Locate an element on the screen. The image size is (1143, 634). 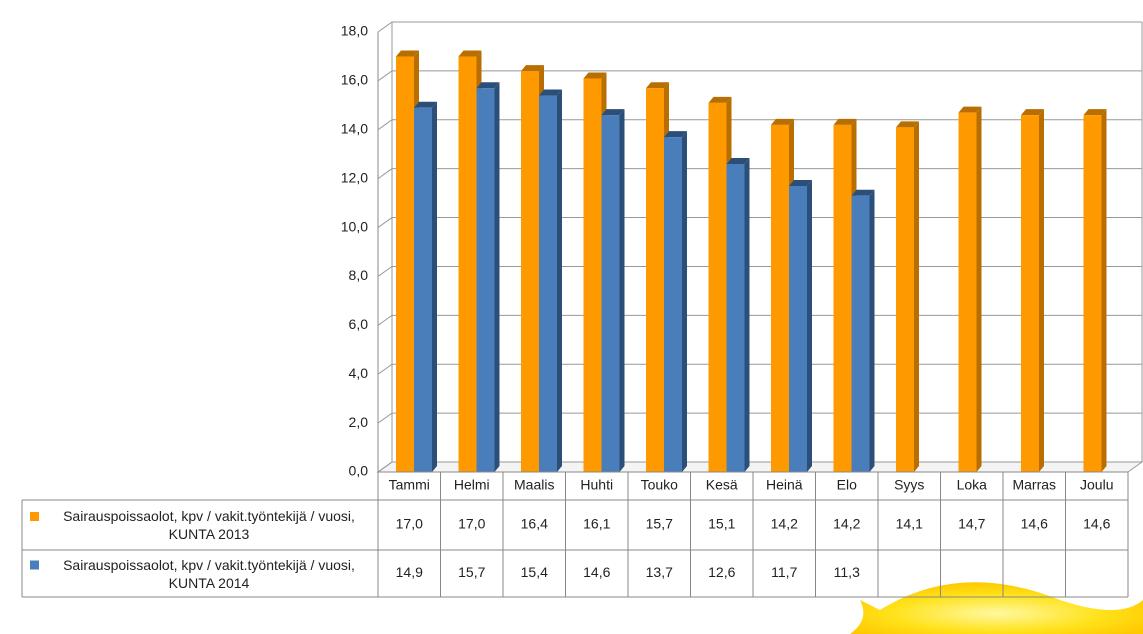
y-tick-label: 6,0 is located at coordinates (359, 324).